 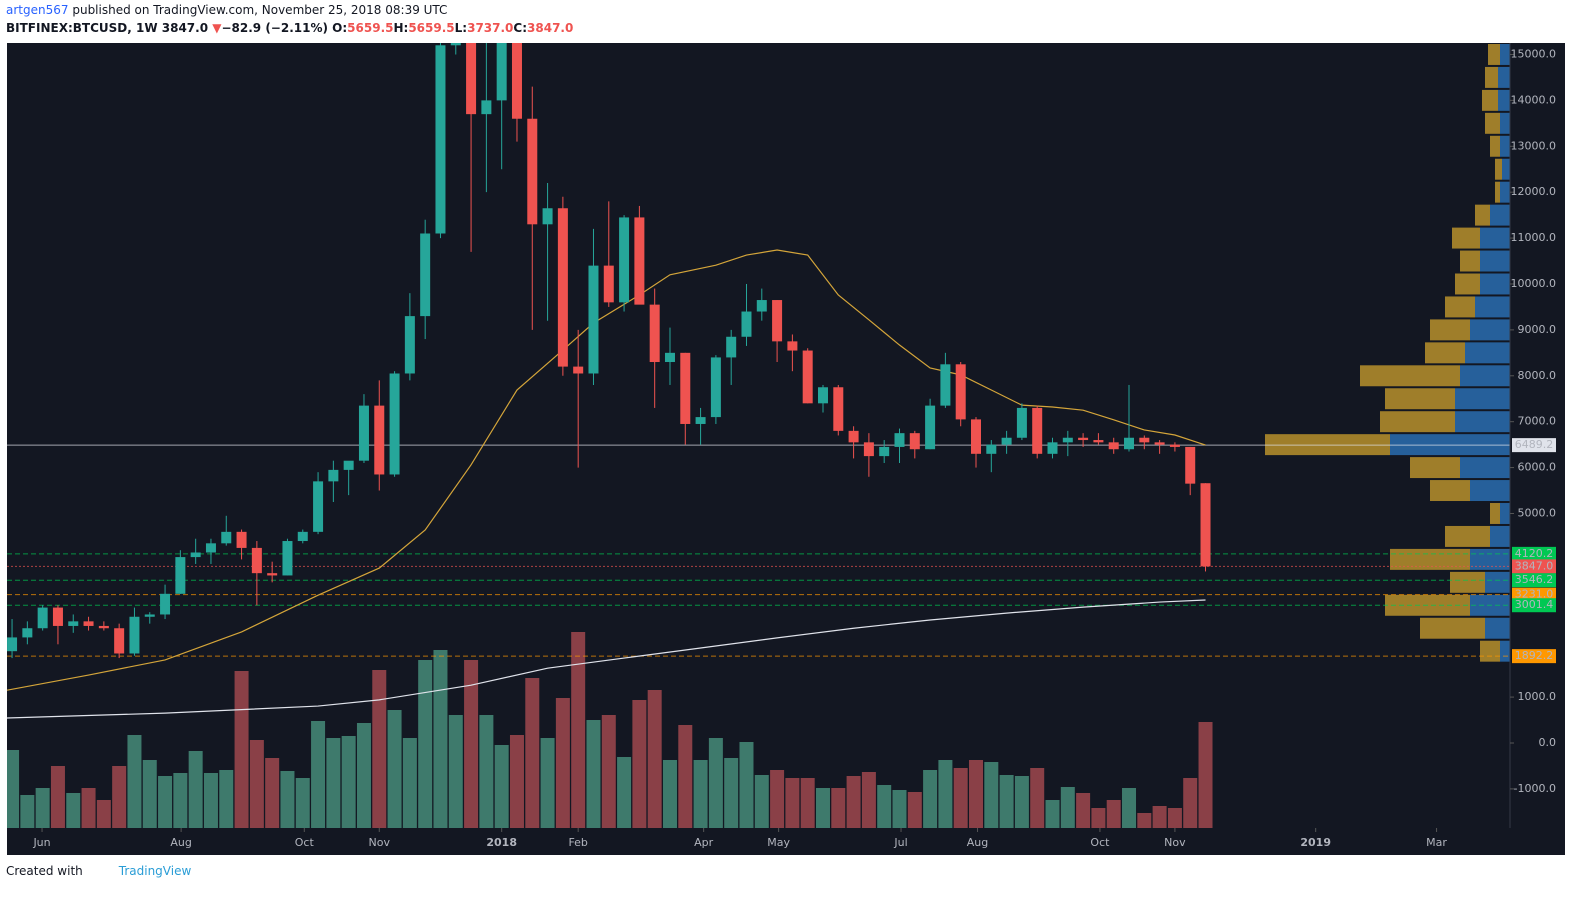 What do you see at coordinates (1436, 842) in the screenshot?
I see `x-tick-label: Mar` at bounding box center [1436, 842].